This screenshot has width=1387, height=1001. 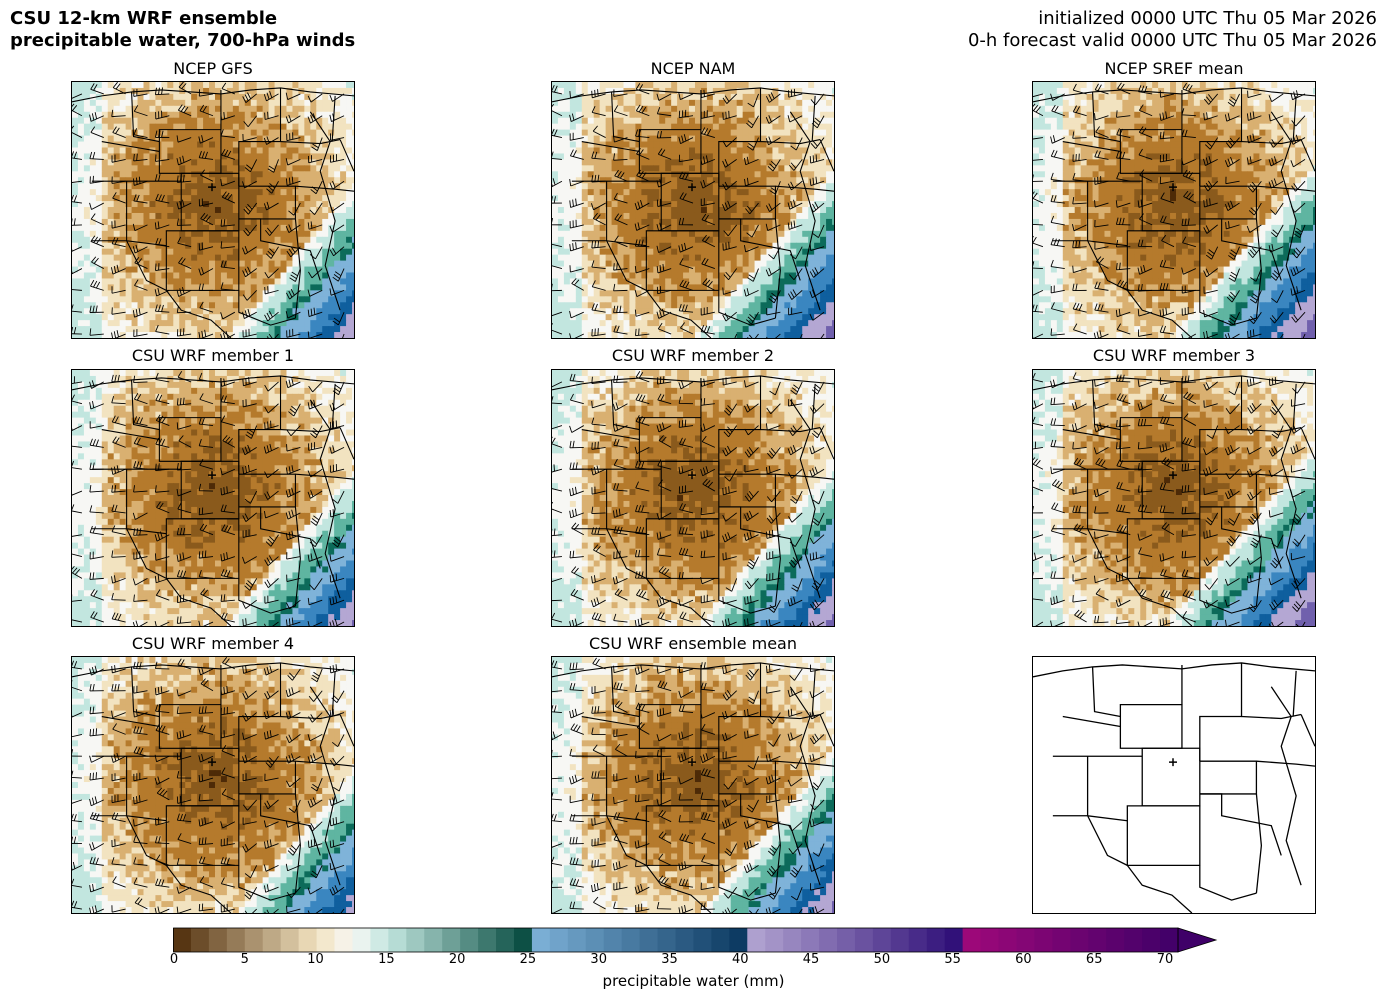 I want to click on colorbar-tick-label: 0, so click(x=174, y=959).